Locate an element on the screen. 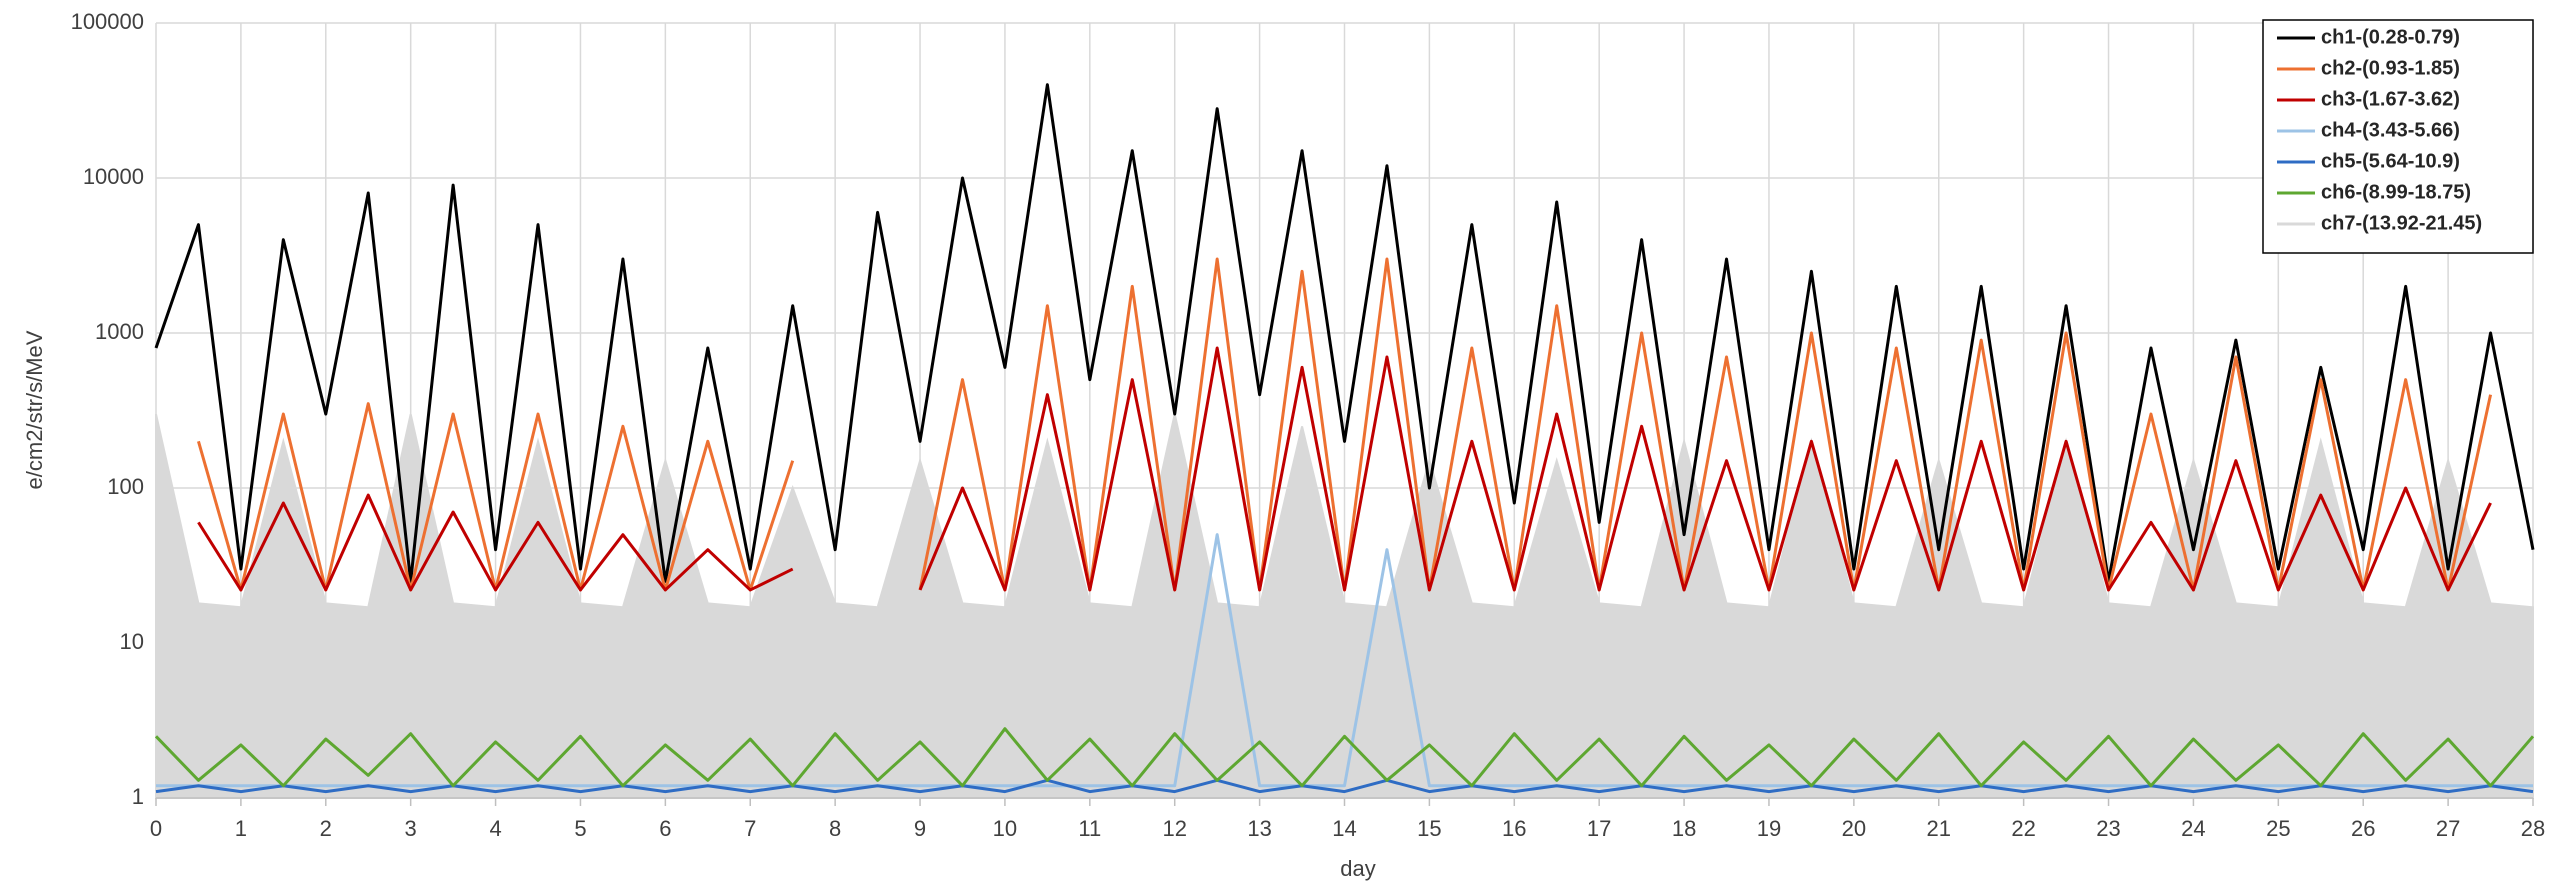 This screenshot has width=2552, height=884. y-tick-label: 100 is located at coordinates (125, 486).